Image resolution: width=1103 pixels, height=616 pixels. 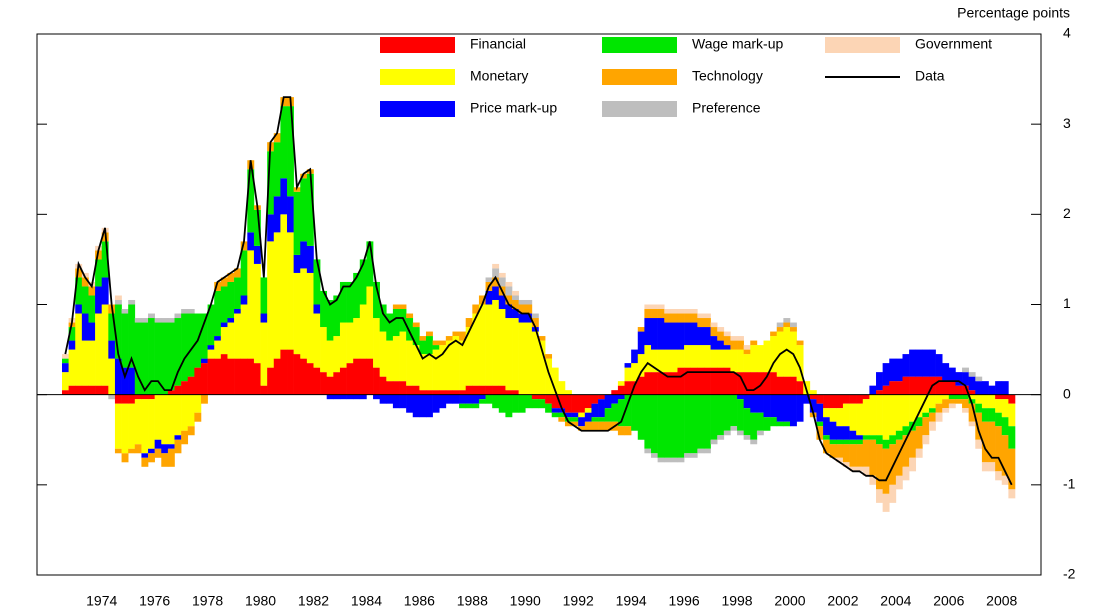 I want to click on x-tick-label: 1988, so click(x=472, y=601).